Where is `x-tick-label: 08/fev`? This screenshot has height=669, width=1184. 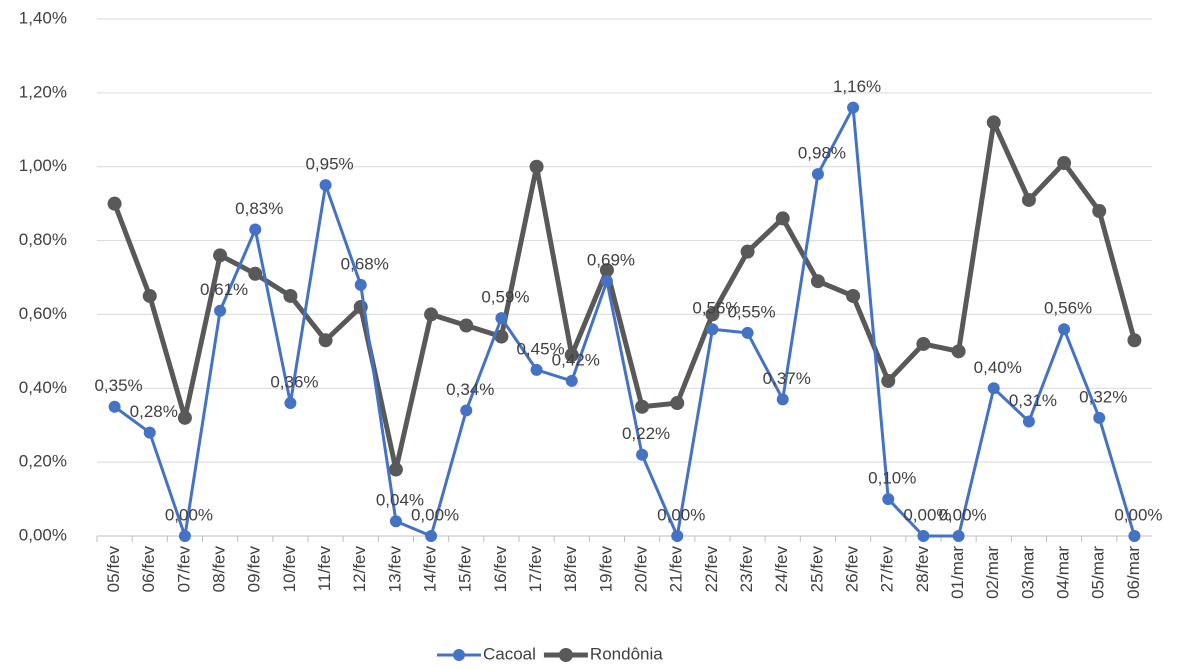 x-tick-label: 08/fev is located at coordinates (219, 569).